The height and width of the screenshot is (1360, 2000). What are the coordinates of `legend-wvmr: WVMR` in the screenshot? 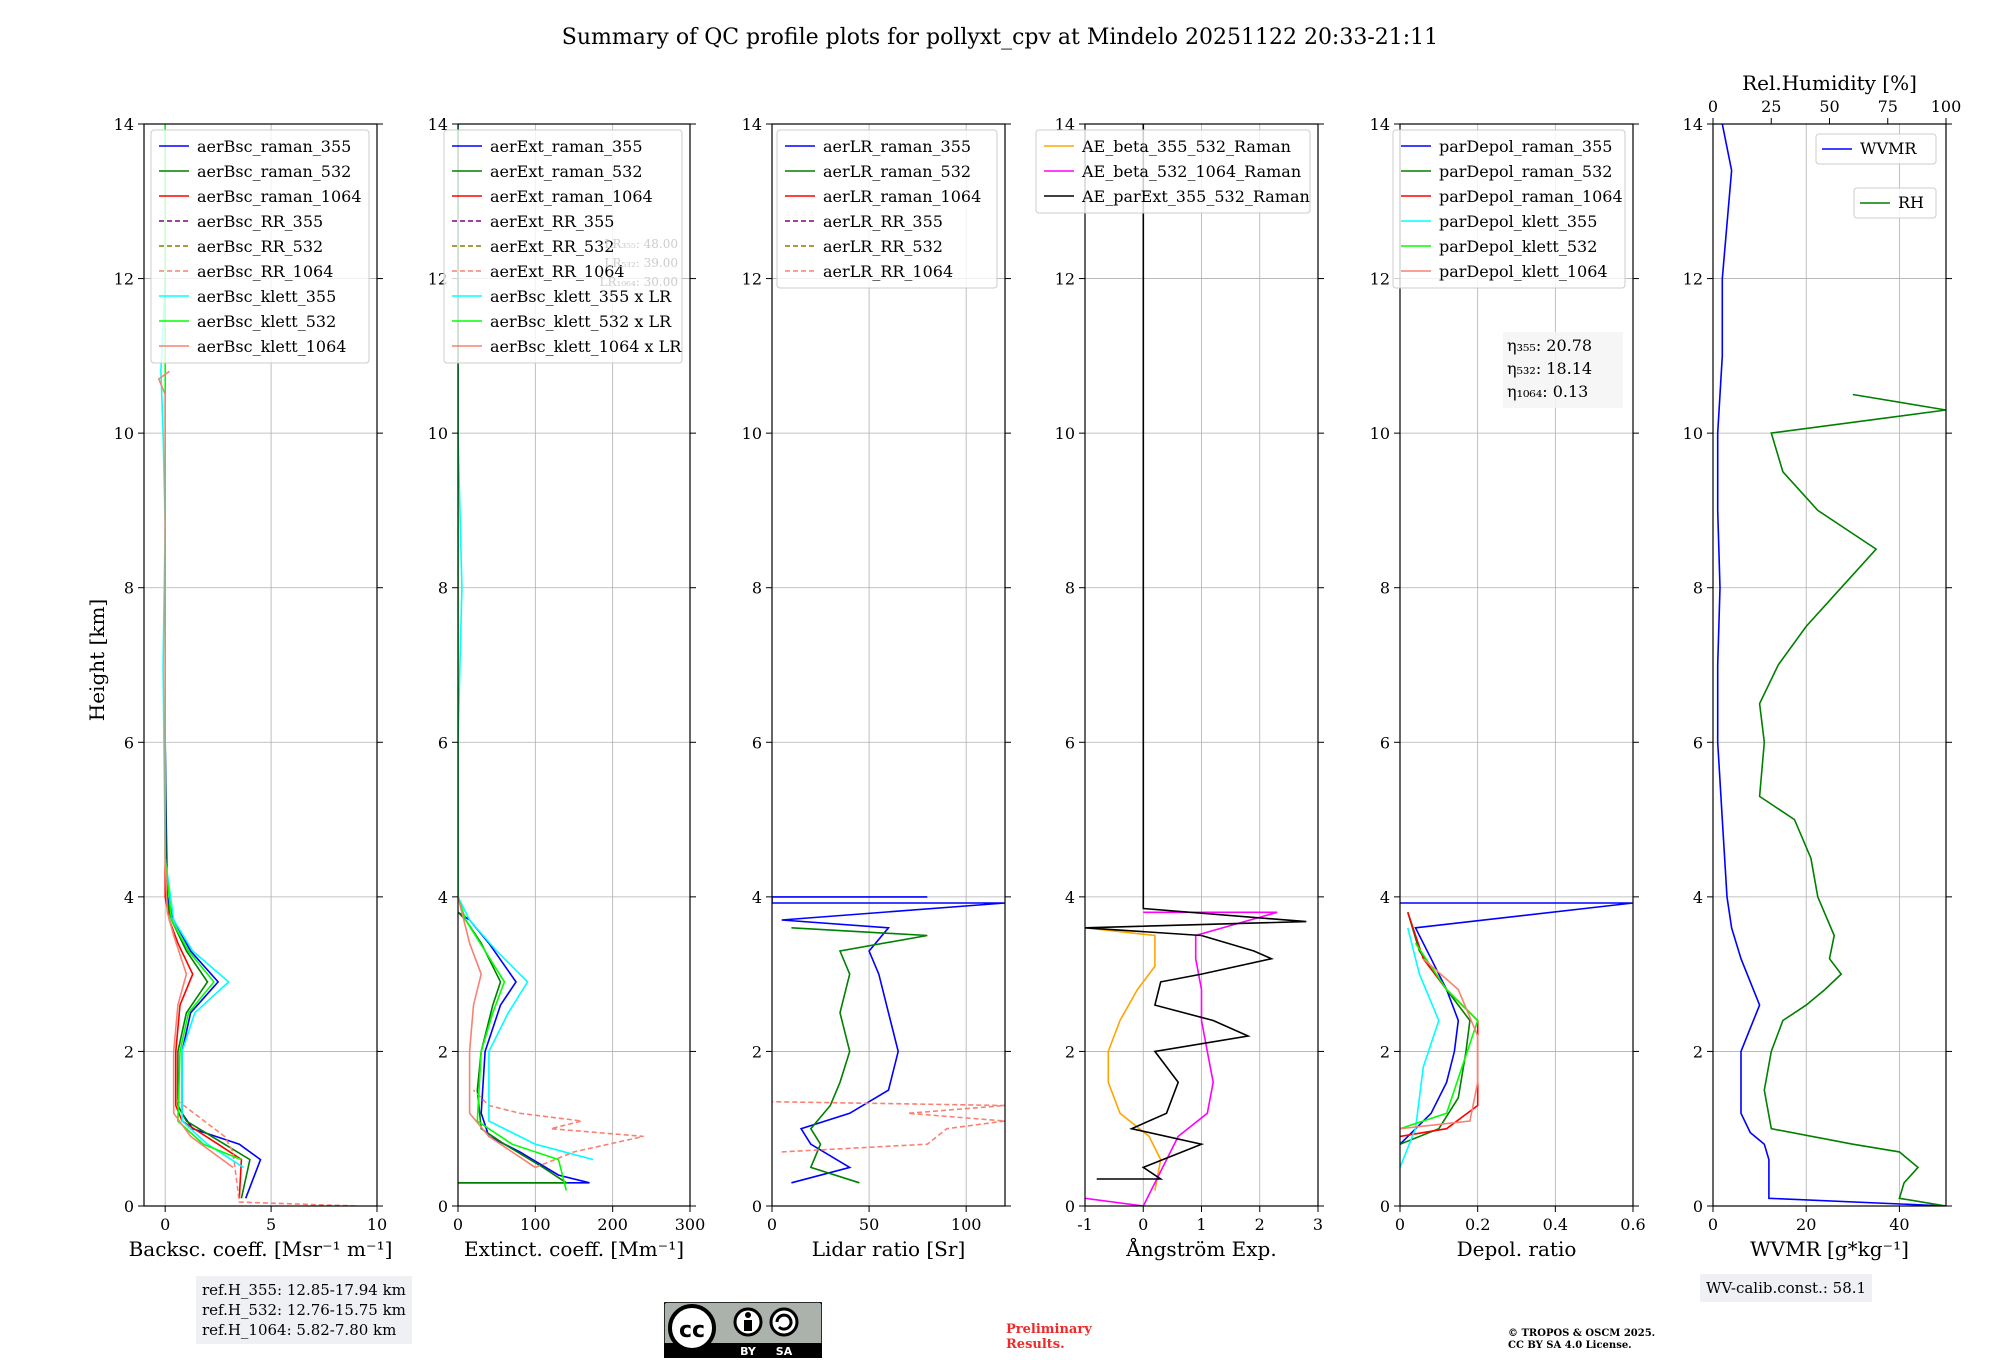 It's located at (1876, 149).